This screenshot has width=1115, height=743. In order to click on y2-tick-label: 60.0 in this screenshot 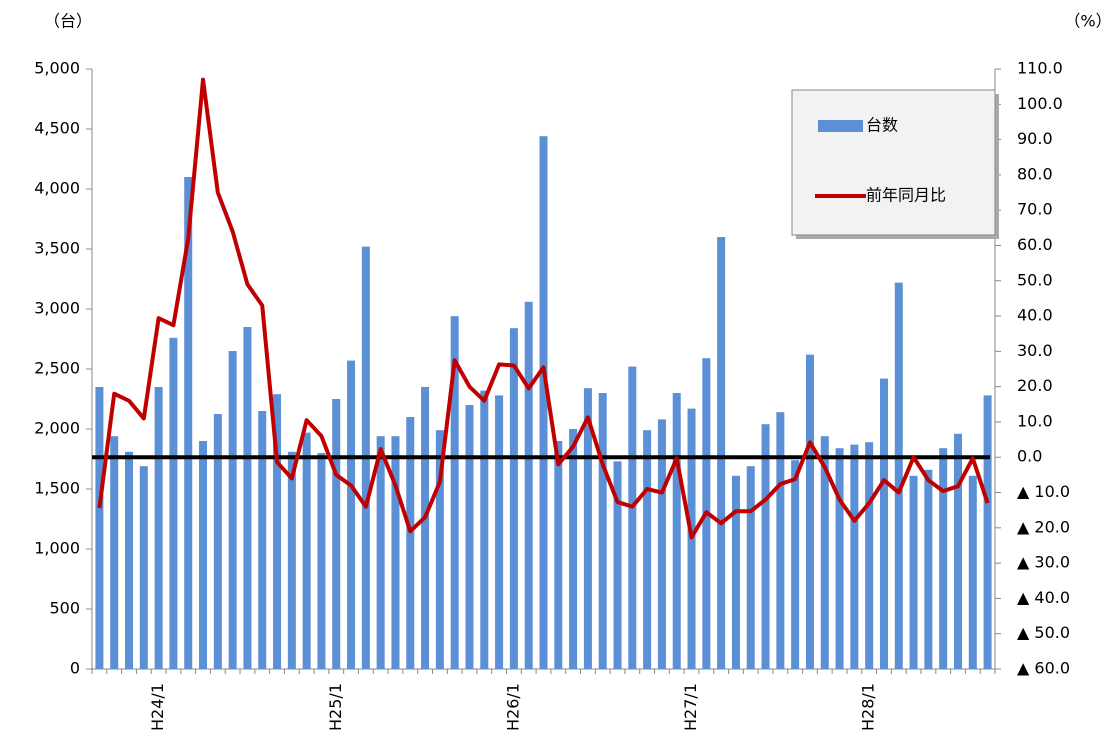, I will do `click(1035, 244)`.